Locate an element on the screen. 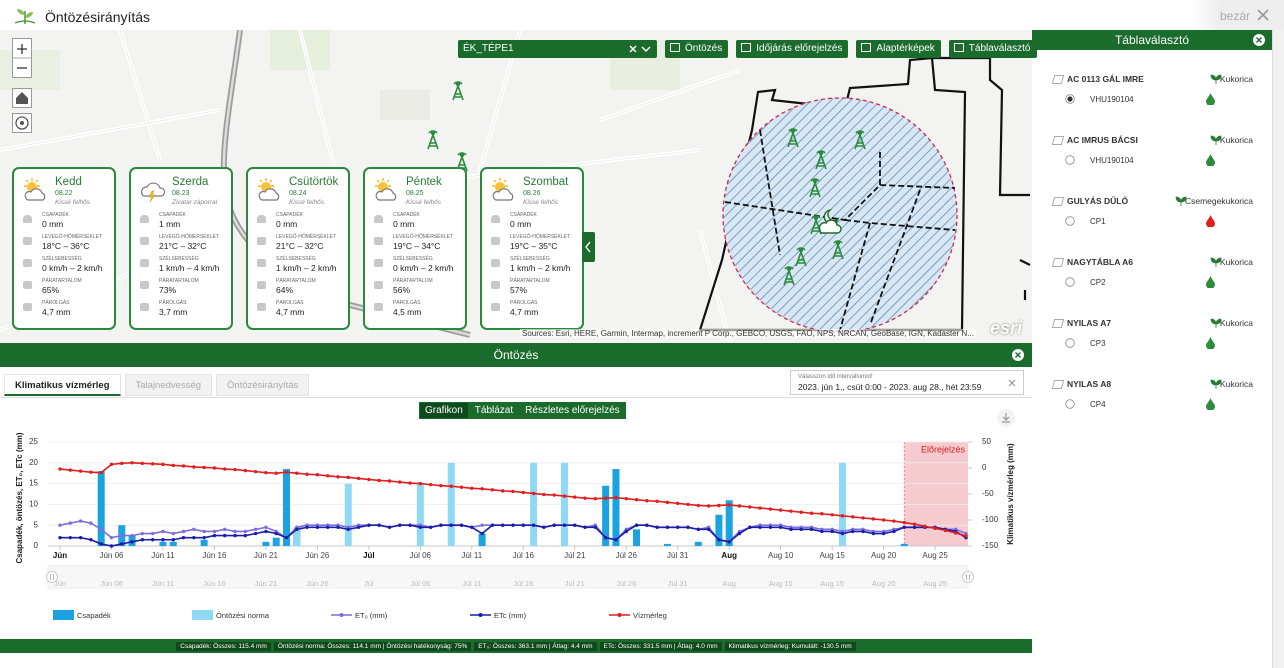  field-row: AC 0113 GÁL IMRE Kukorica VHU190104 is located at coordinates (1152, 99).